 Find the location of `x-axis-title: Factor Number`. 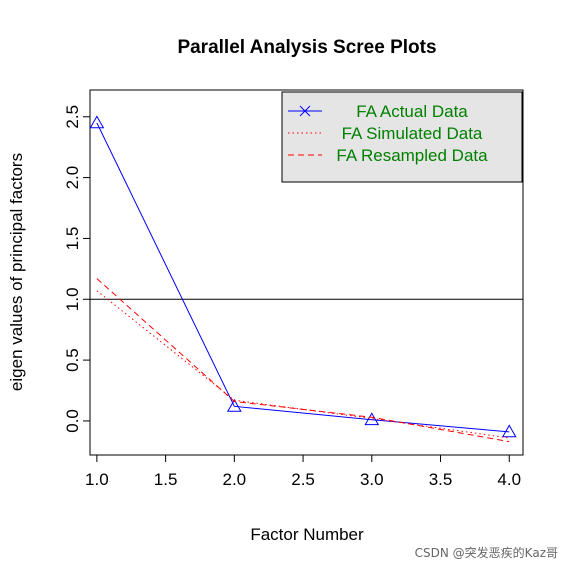

x-axis-title: Factor Number is located at coordinates (307, 534).